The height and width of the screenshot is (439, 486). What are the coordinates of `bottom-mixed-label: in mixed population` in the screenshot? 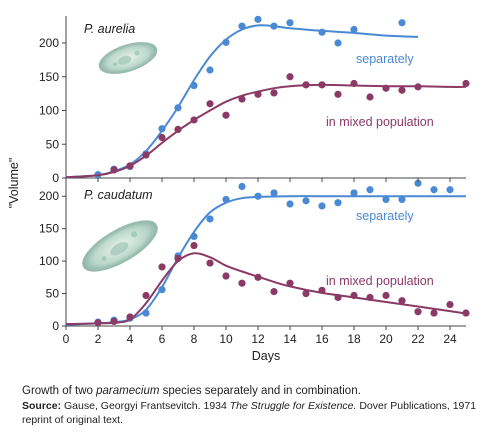 It's located at (380, 281).